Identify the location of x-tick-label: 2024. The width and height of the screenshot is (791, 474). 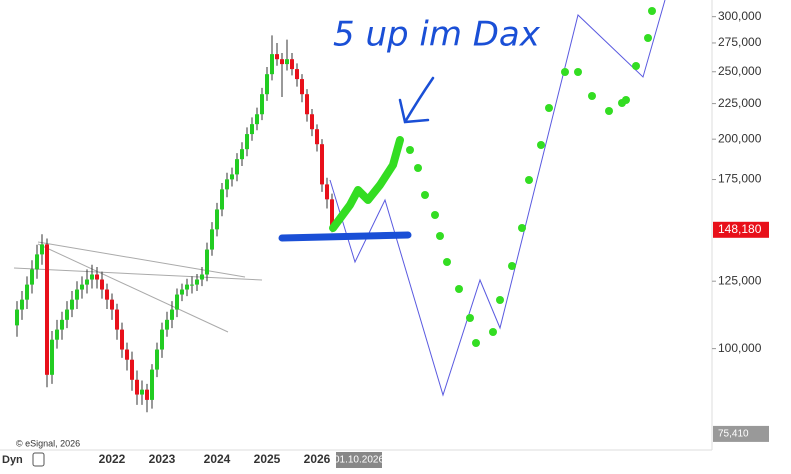
(217, 459).